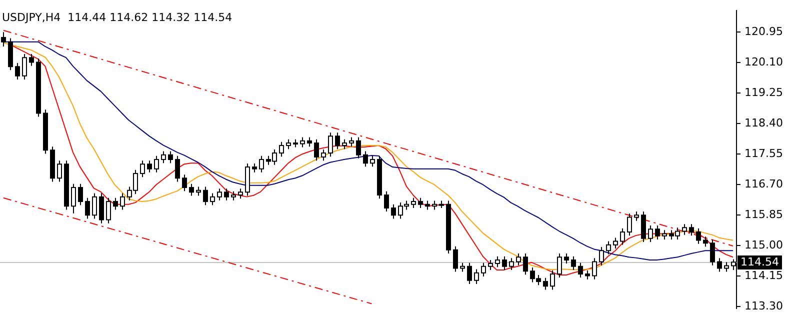 The height and width of the screenshot is (319, 787). Describe the element at coordinates (764, 92) in the screenshot. I see `y-tick-label: 119.25` at that location.